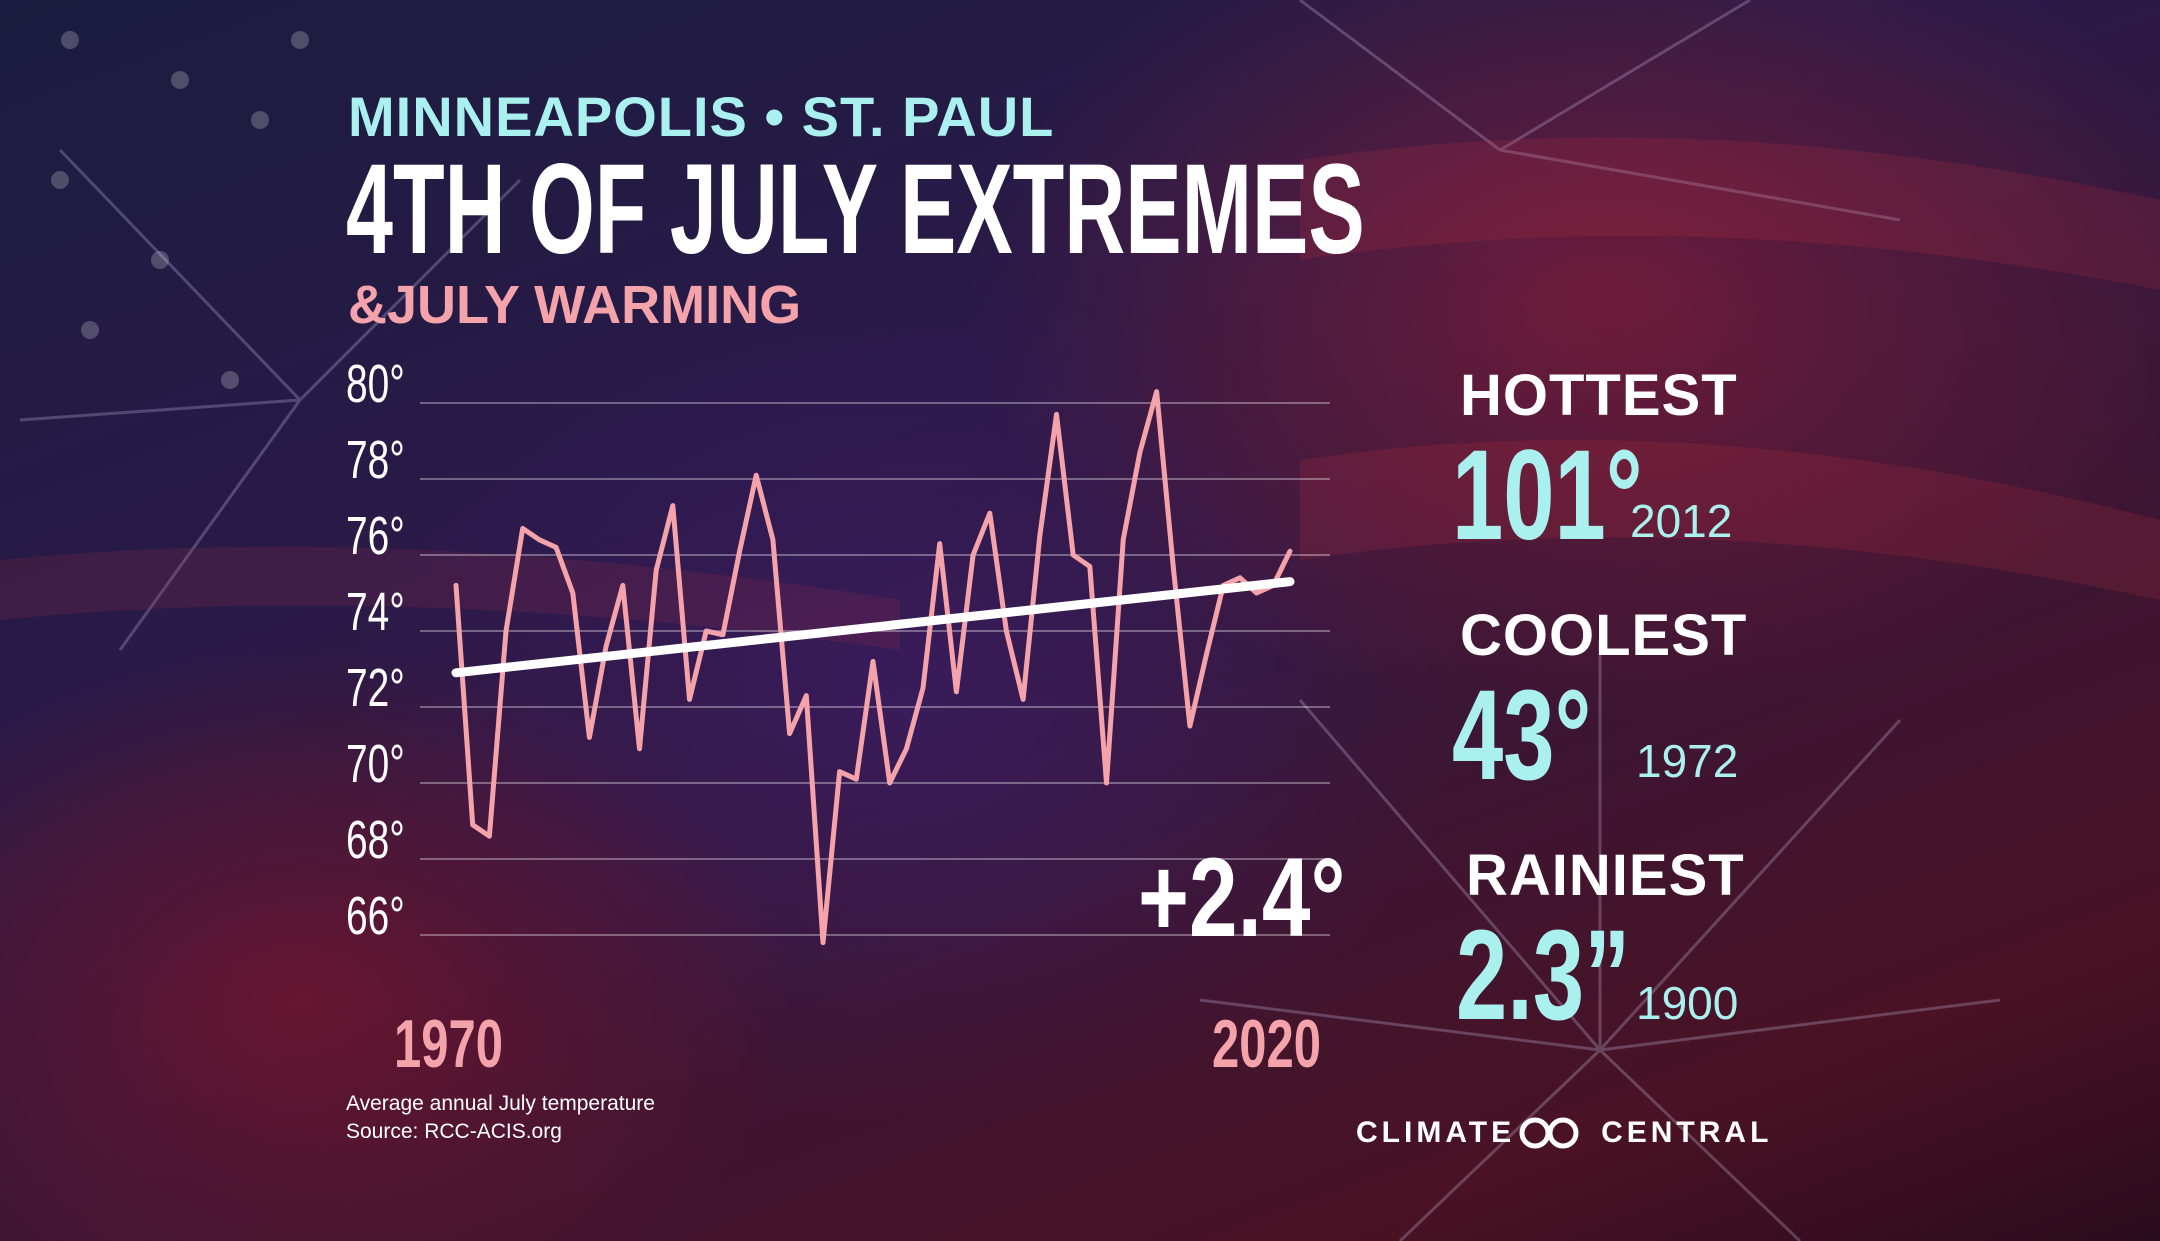  Describe the element at coordinates (1605, 875) in the screenshot. I see `stat-rainiest-label: RAINIEST` at that location.